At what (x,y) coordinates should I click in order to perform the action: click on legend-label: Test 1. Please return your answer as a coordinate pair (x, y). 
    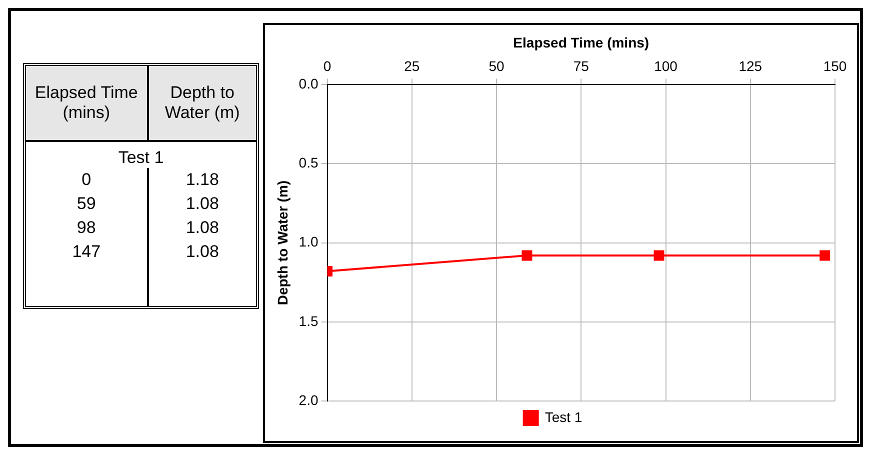
    Looking at the image, I should click on (563, 416).